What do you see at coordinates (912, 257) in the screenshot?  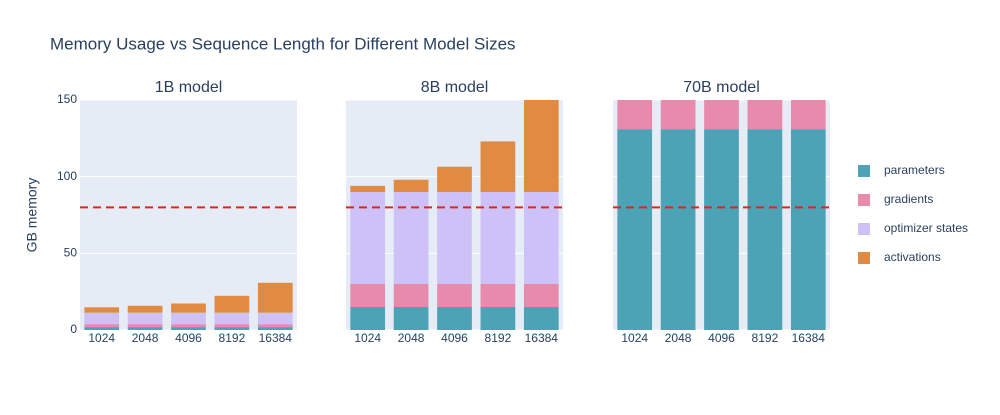 I see `legend-label: activations` at bounding box center [912, 257].